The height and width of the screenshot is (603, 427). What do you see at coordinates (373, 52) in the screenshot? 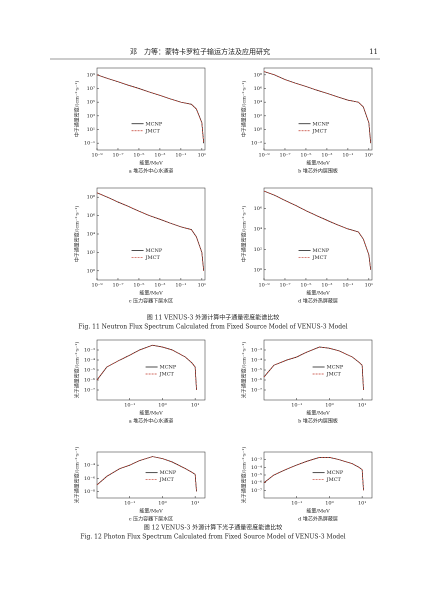
I see `page-number: 11` at bounding box center [373, 52].